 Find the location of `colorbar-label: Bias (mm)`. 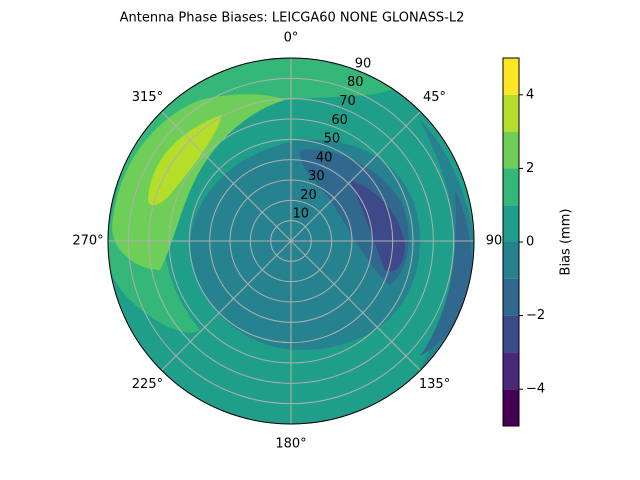

colorbar-label: Bias (mm) is located at coordinates (566, 242).